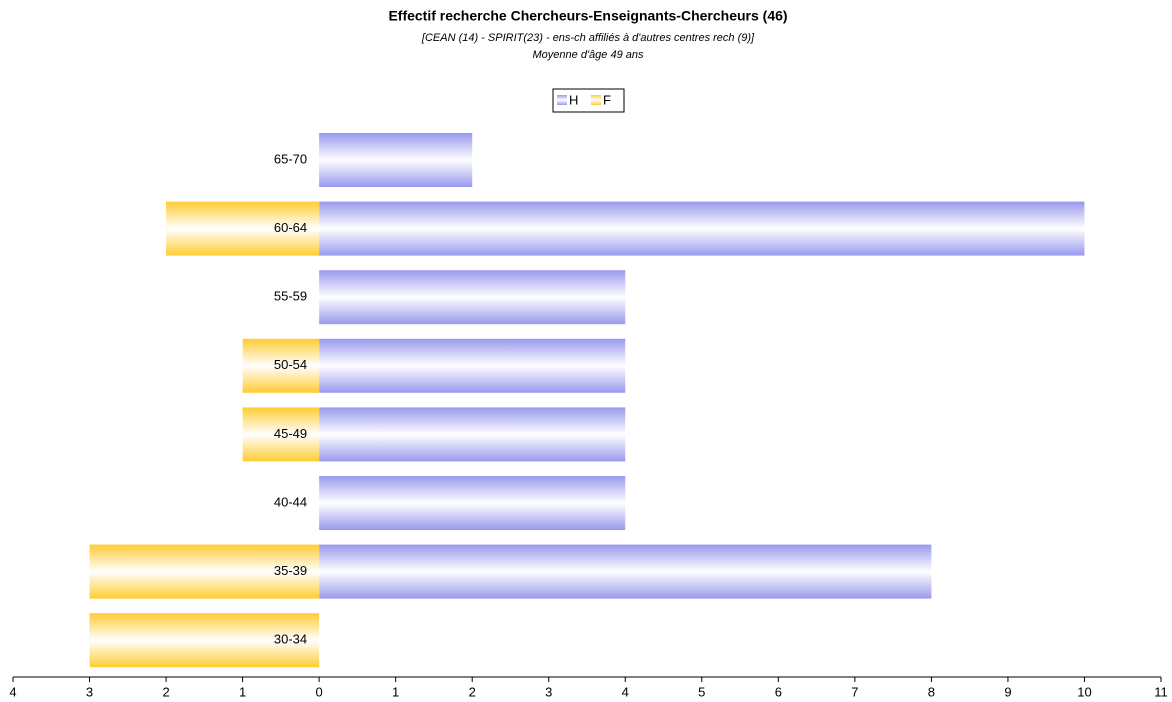 This screenshot has width=1172, height=702. Describe the element at coordinates (1007, 691) in the screenshot. I see `x-tick-label: 9` at that location.